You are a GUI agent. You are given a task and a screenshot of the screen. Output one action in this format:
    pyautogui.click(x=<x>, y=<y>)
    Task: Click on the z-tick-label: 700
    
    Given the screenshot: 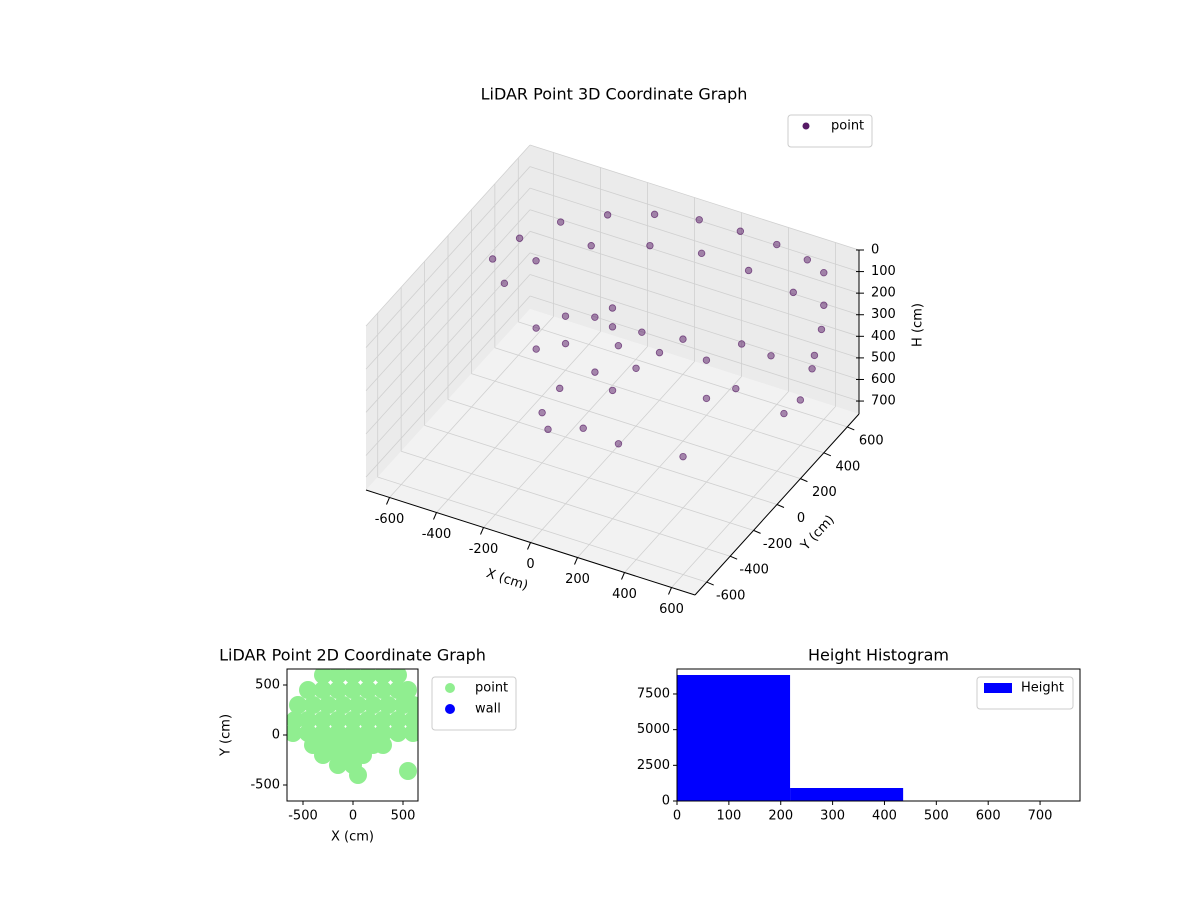 What is the action you would take?
    pyautogui.click(x=883, y=401)
    